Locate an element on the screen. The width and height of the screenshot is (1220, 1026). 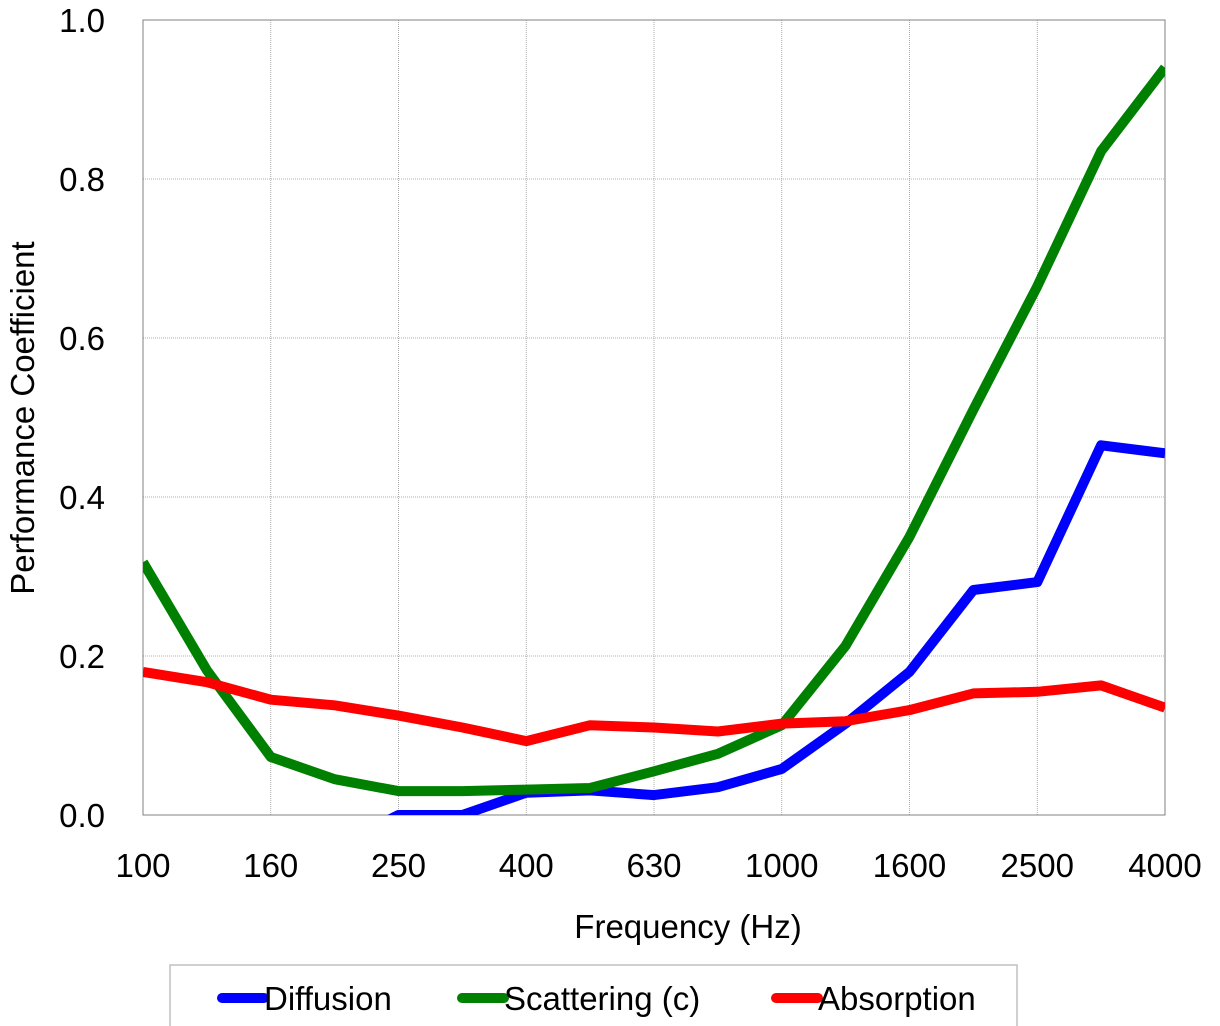
x-tick-label: 250 is located at coordinates (398, 865).